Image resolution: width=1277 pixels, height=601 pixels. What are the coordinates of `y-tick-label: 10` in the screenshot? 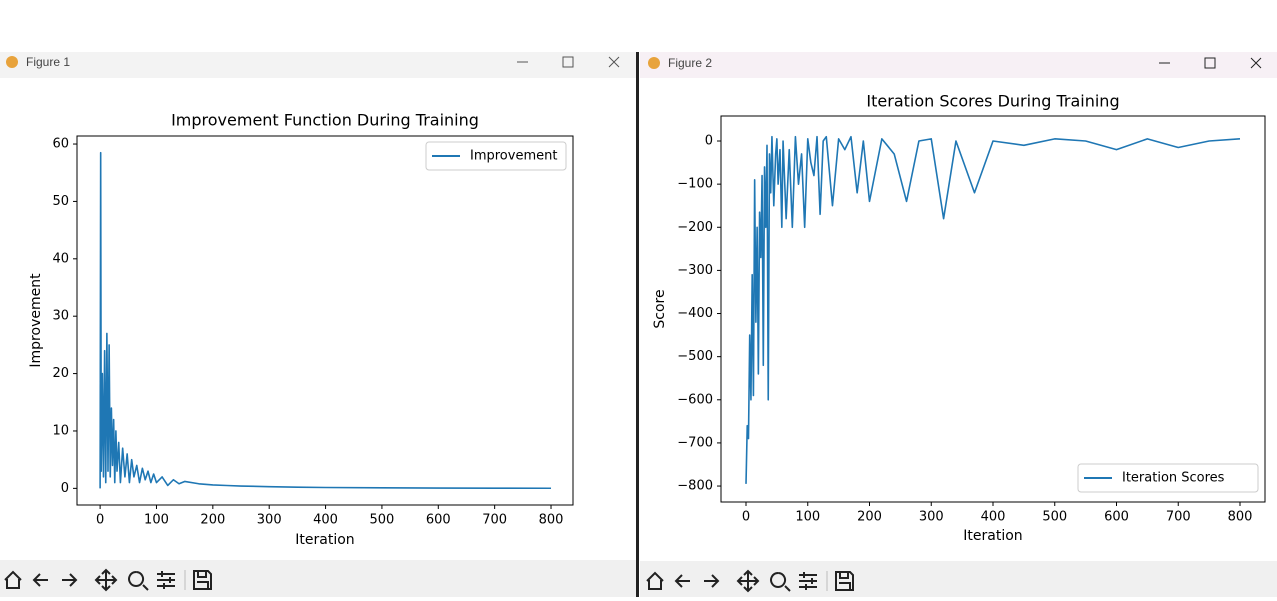 It's located at (60, 430).